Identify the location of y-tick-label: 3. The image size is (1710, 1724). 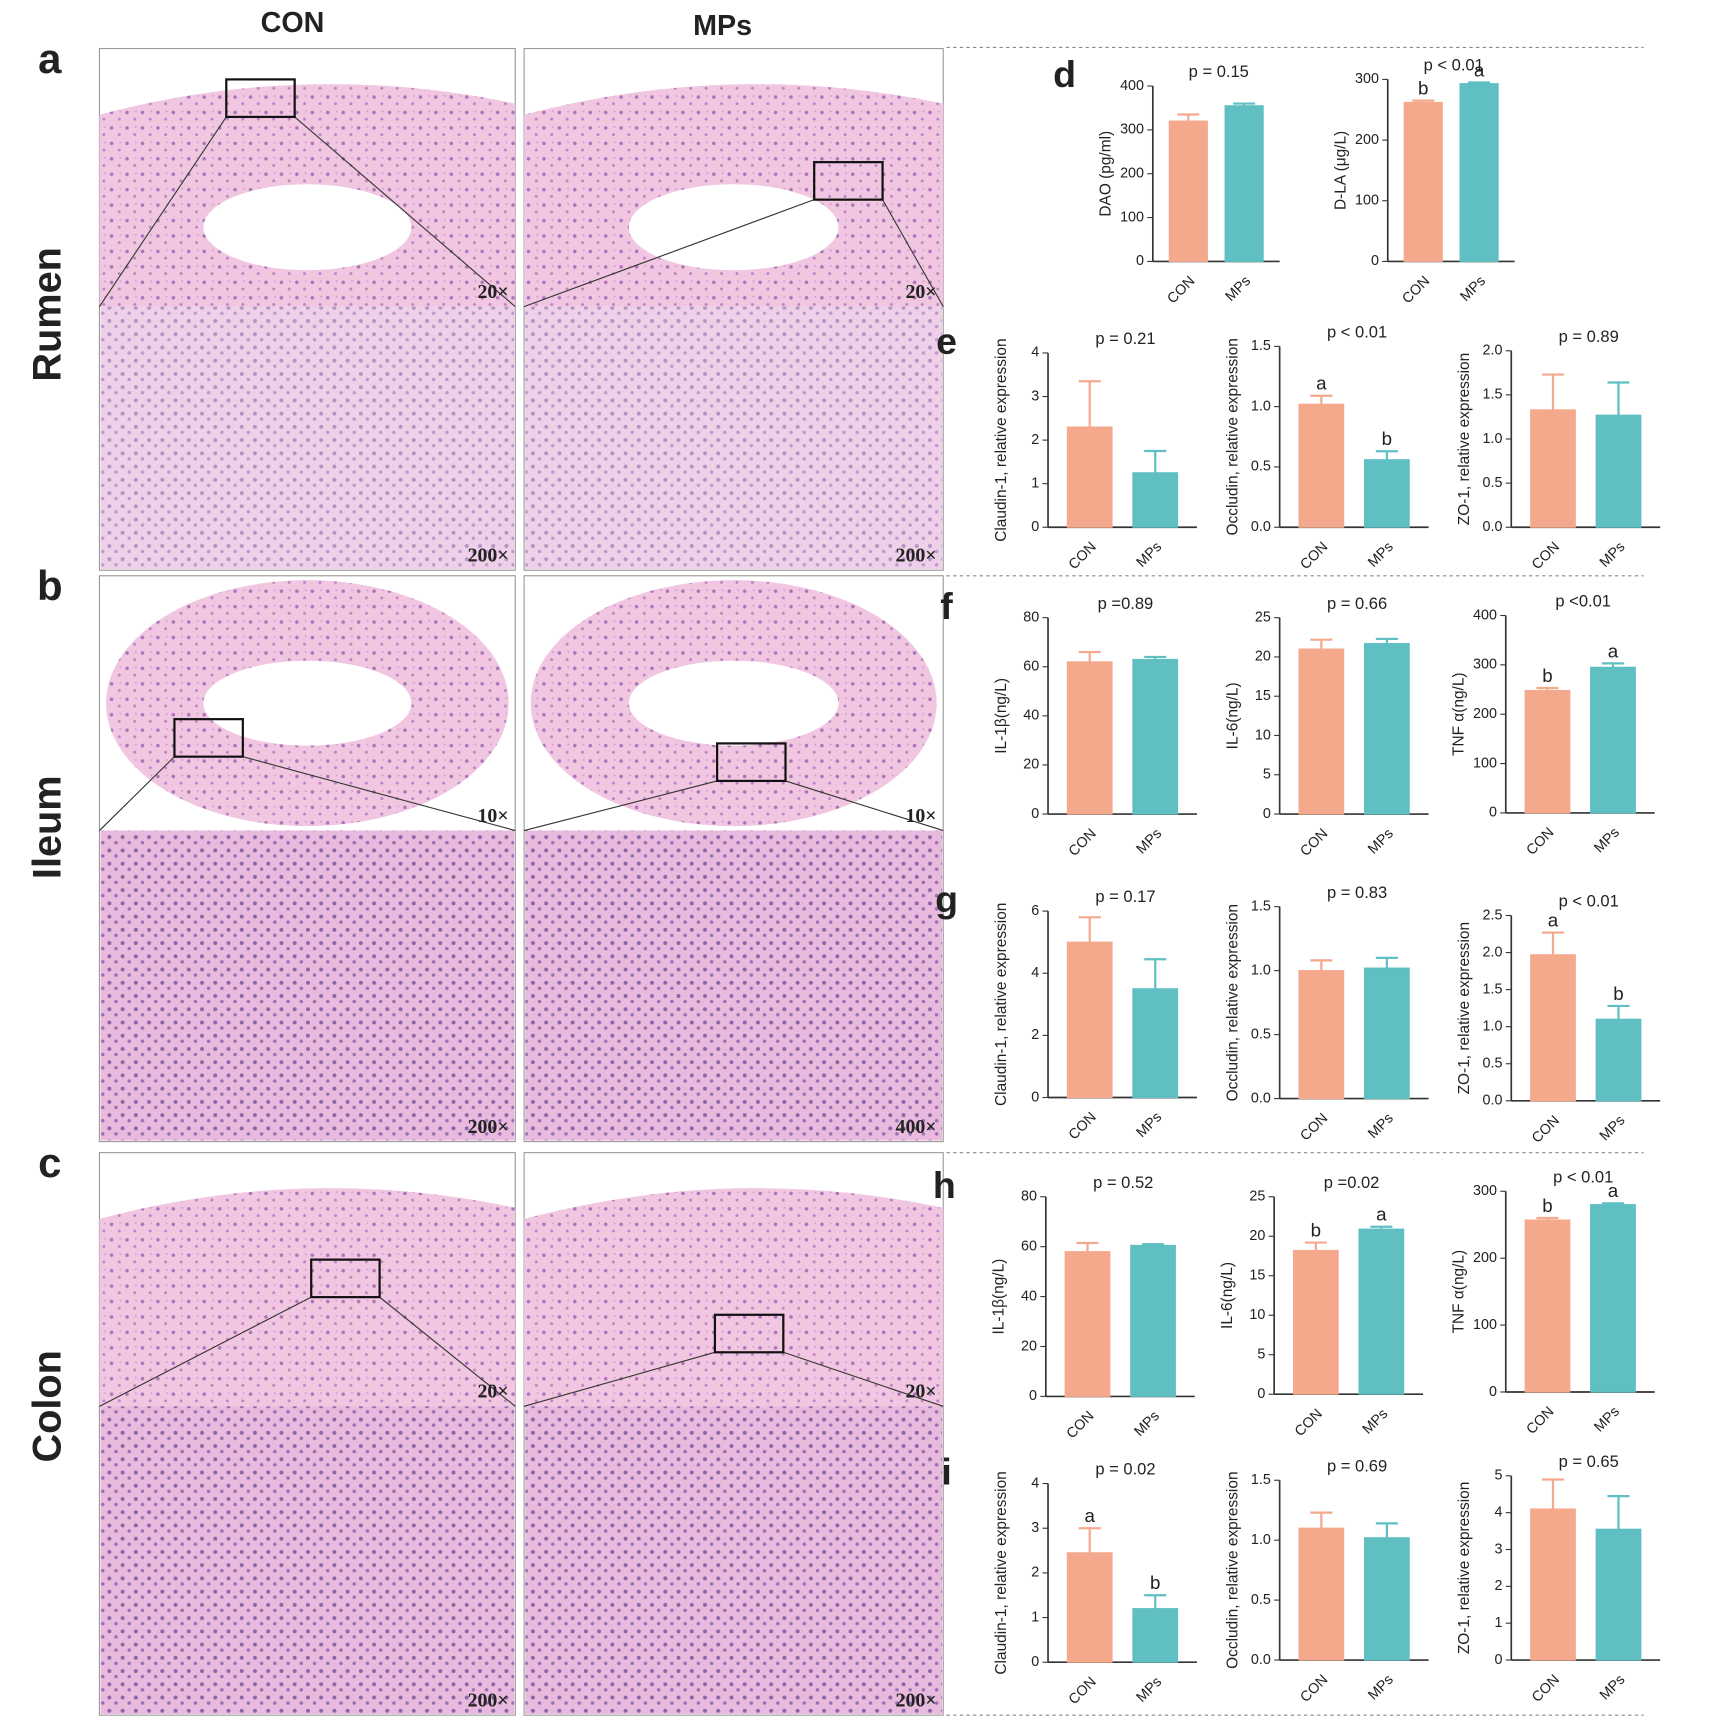
(1035, 396).